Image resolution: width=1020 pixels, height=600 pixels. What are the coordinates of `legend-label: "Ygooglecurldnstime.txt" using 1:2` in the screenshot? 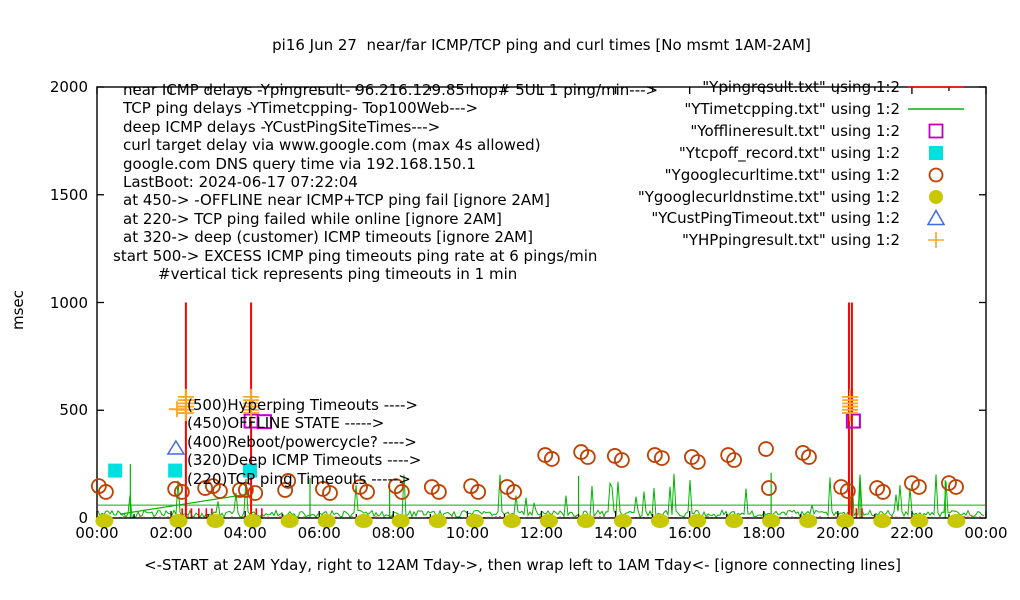 It's located at (768, 196).